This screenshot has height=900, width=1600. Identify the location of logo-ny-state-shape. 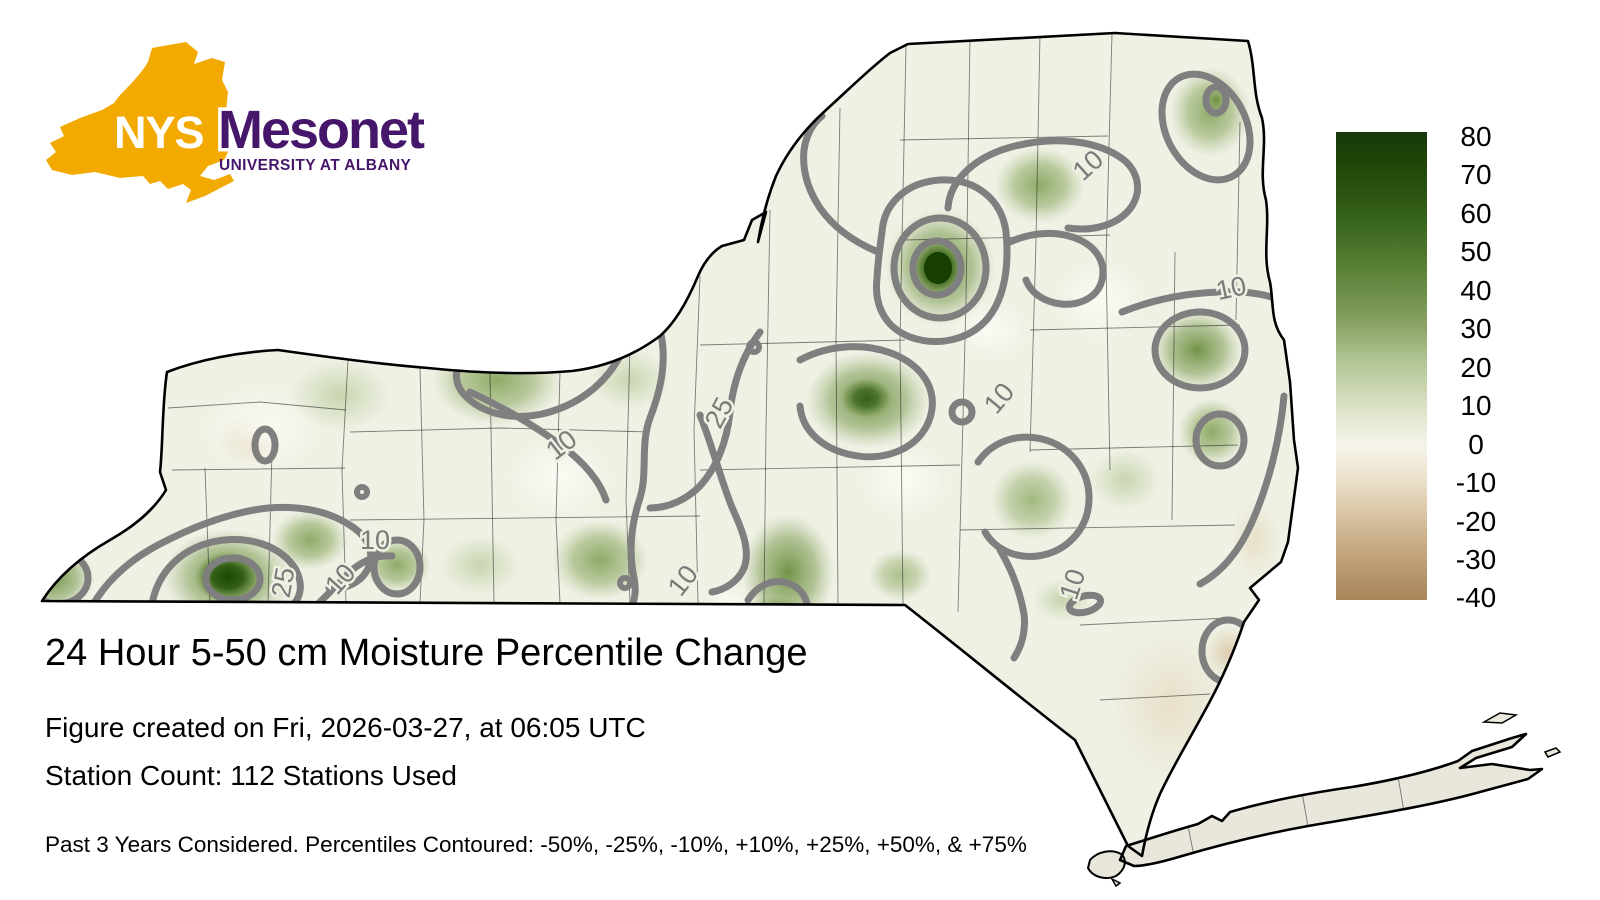
(140, 122).